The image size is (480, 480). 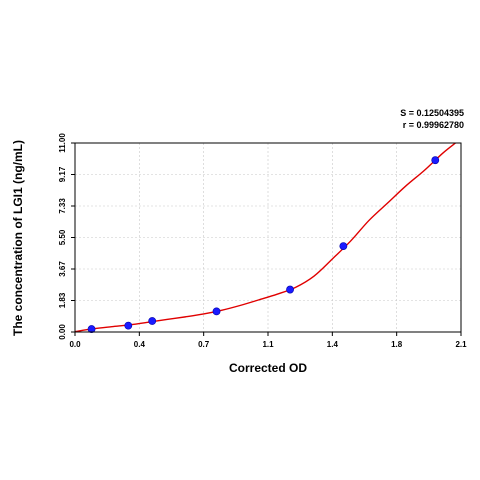 What do you see at coordinates (433, 125) in the screenshot?
I see `stat-r: r = 0.99962780` at bounding box center [433, 125].